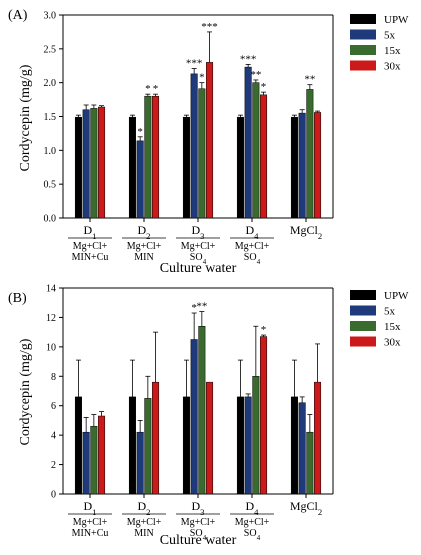 This screenshot has height=555, width=421. What do you see at coordinates (50, 151) in the screenshot?
I see `y-tick-label: 1.0` at bounding box center [50, 151].